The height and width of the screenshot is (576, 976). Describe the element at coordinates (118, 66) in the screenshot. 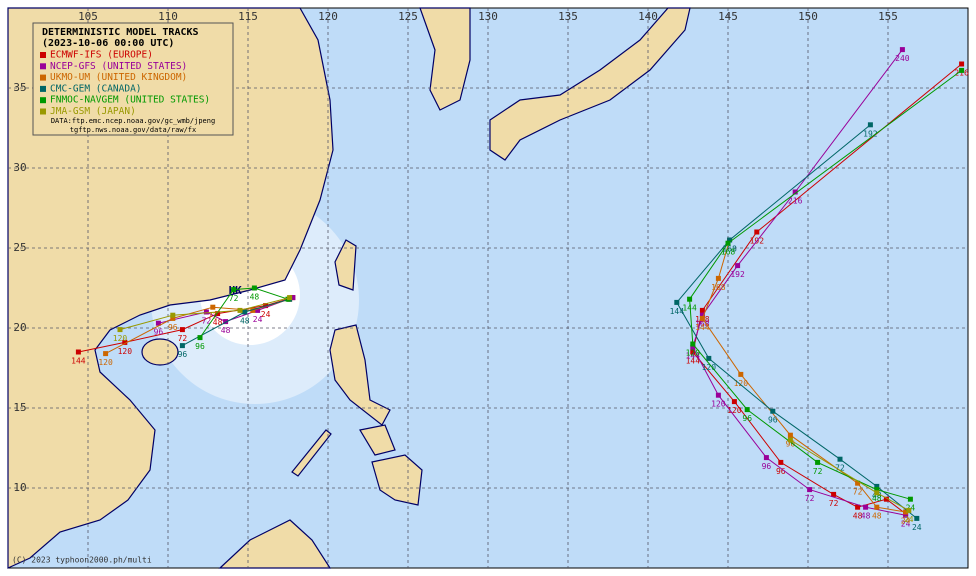

I see `legend-entry: NCEP-GFS (UNITED STATES)` at that location.